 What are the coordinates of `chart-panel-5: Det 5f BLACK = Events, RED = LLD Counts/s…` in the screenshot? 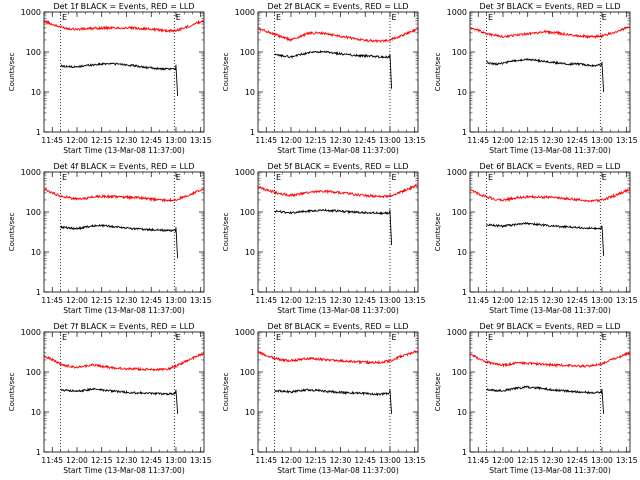 It's located at (324, 238).